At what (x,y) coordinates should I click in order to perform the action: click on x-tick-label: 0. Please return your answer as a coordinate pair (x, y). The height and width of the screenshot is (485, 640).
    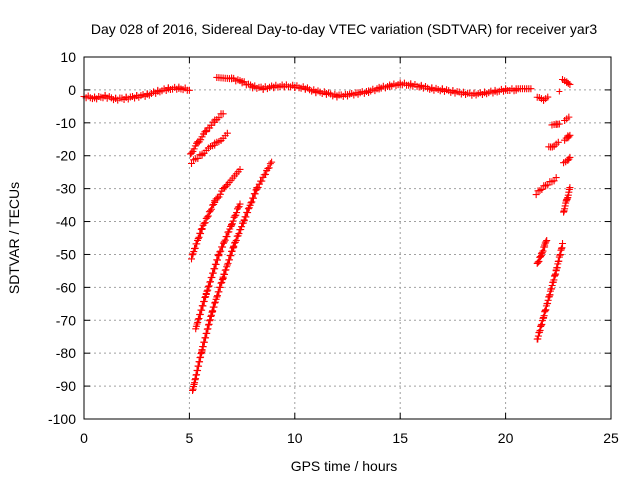
    Looking at the image, I should click on (84, 438).